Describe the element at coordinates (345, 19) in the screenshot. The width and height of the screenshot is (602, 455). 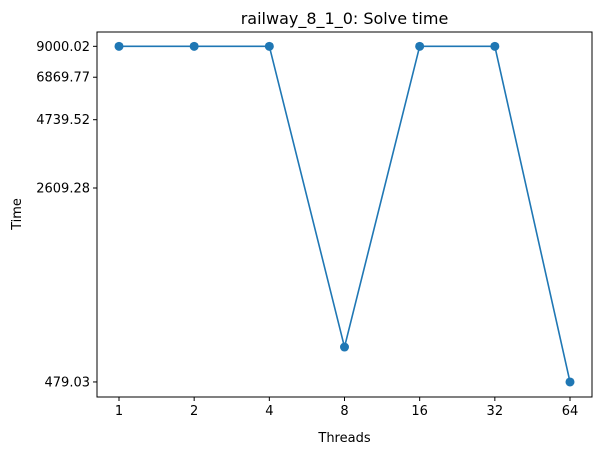
I see `chart-title: railway_8_1_0: Solve time` at that location.